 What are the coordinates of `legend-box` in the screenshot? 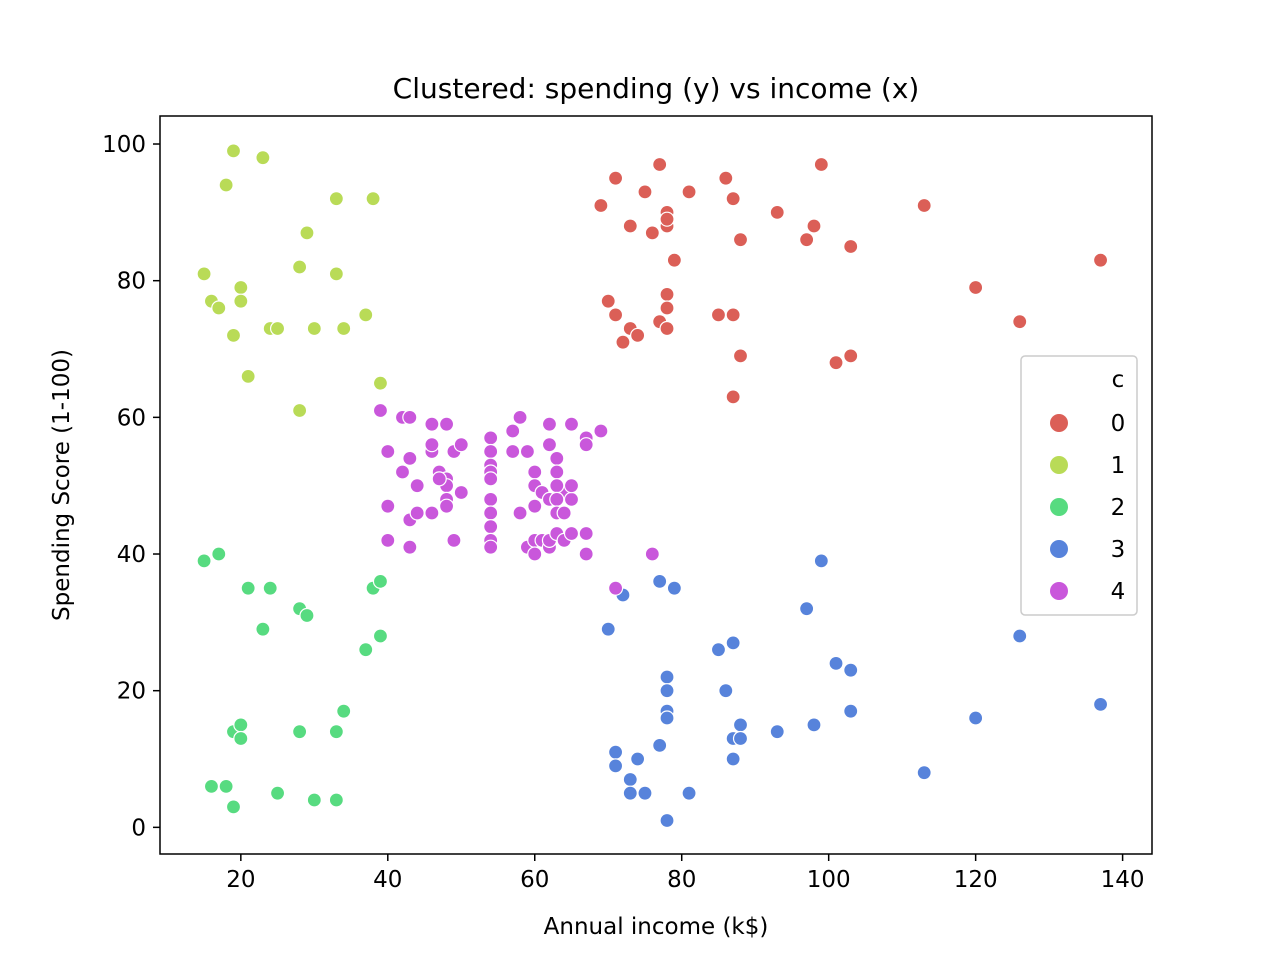 It's located at (1079, 485).